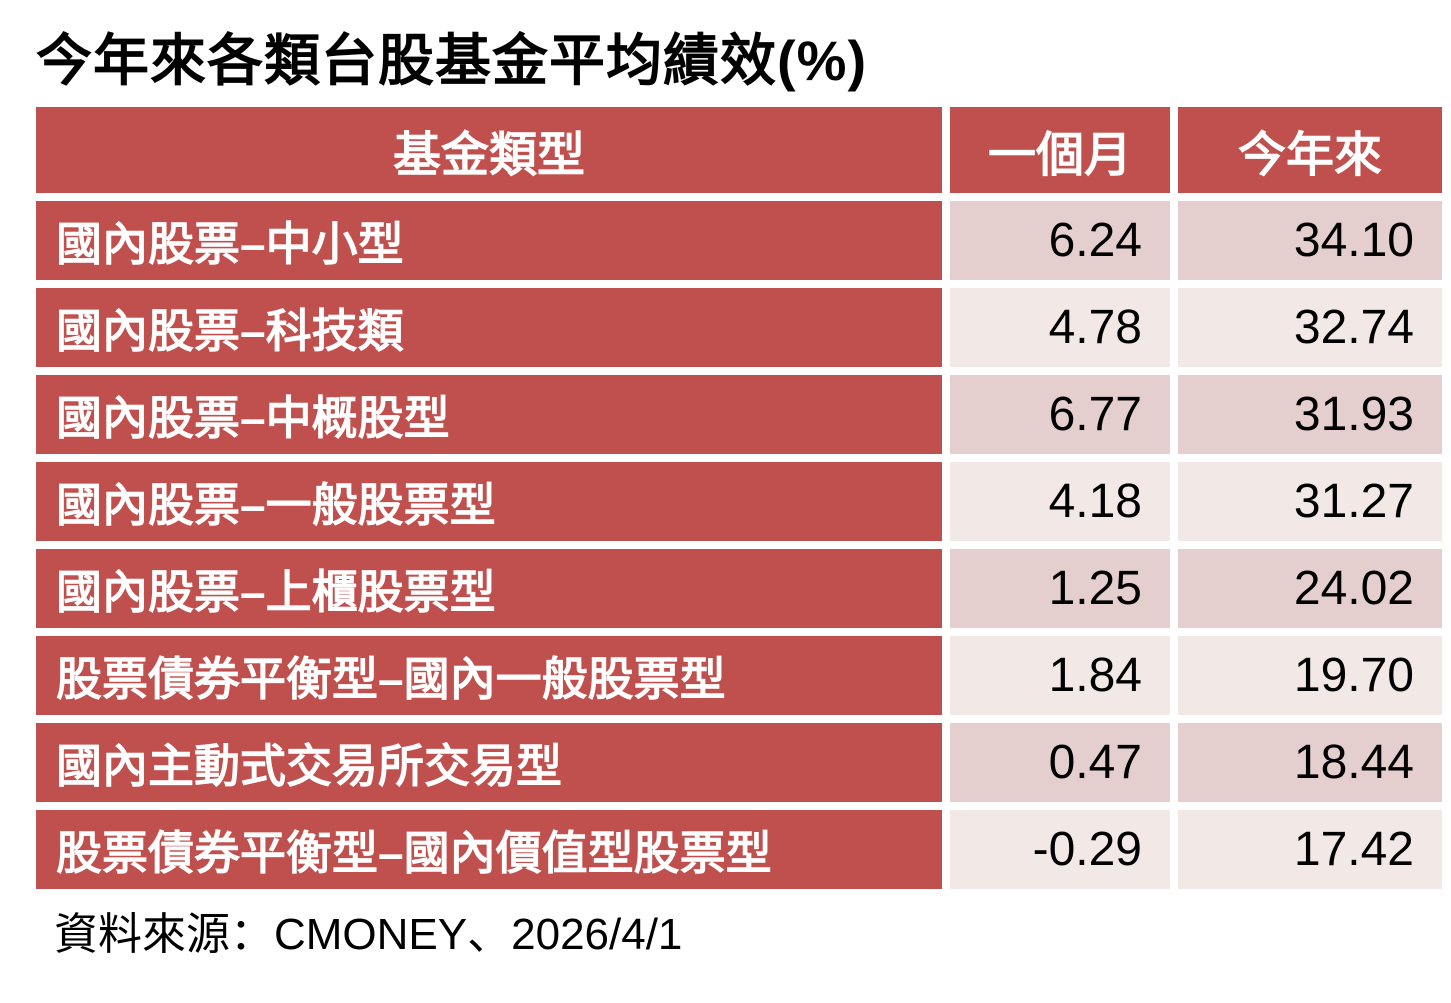  I want to click on one-month-cell: 4.18, so click(1060, 501).